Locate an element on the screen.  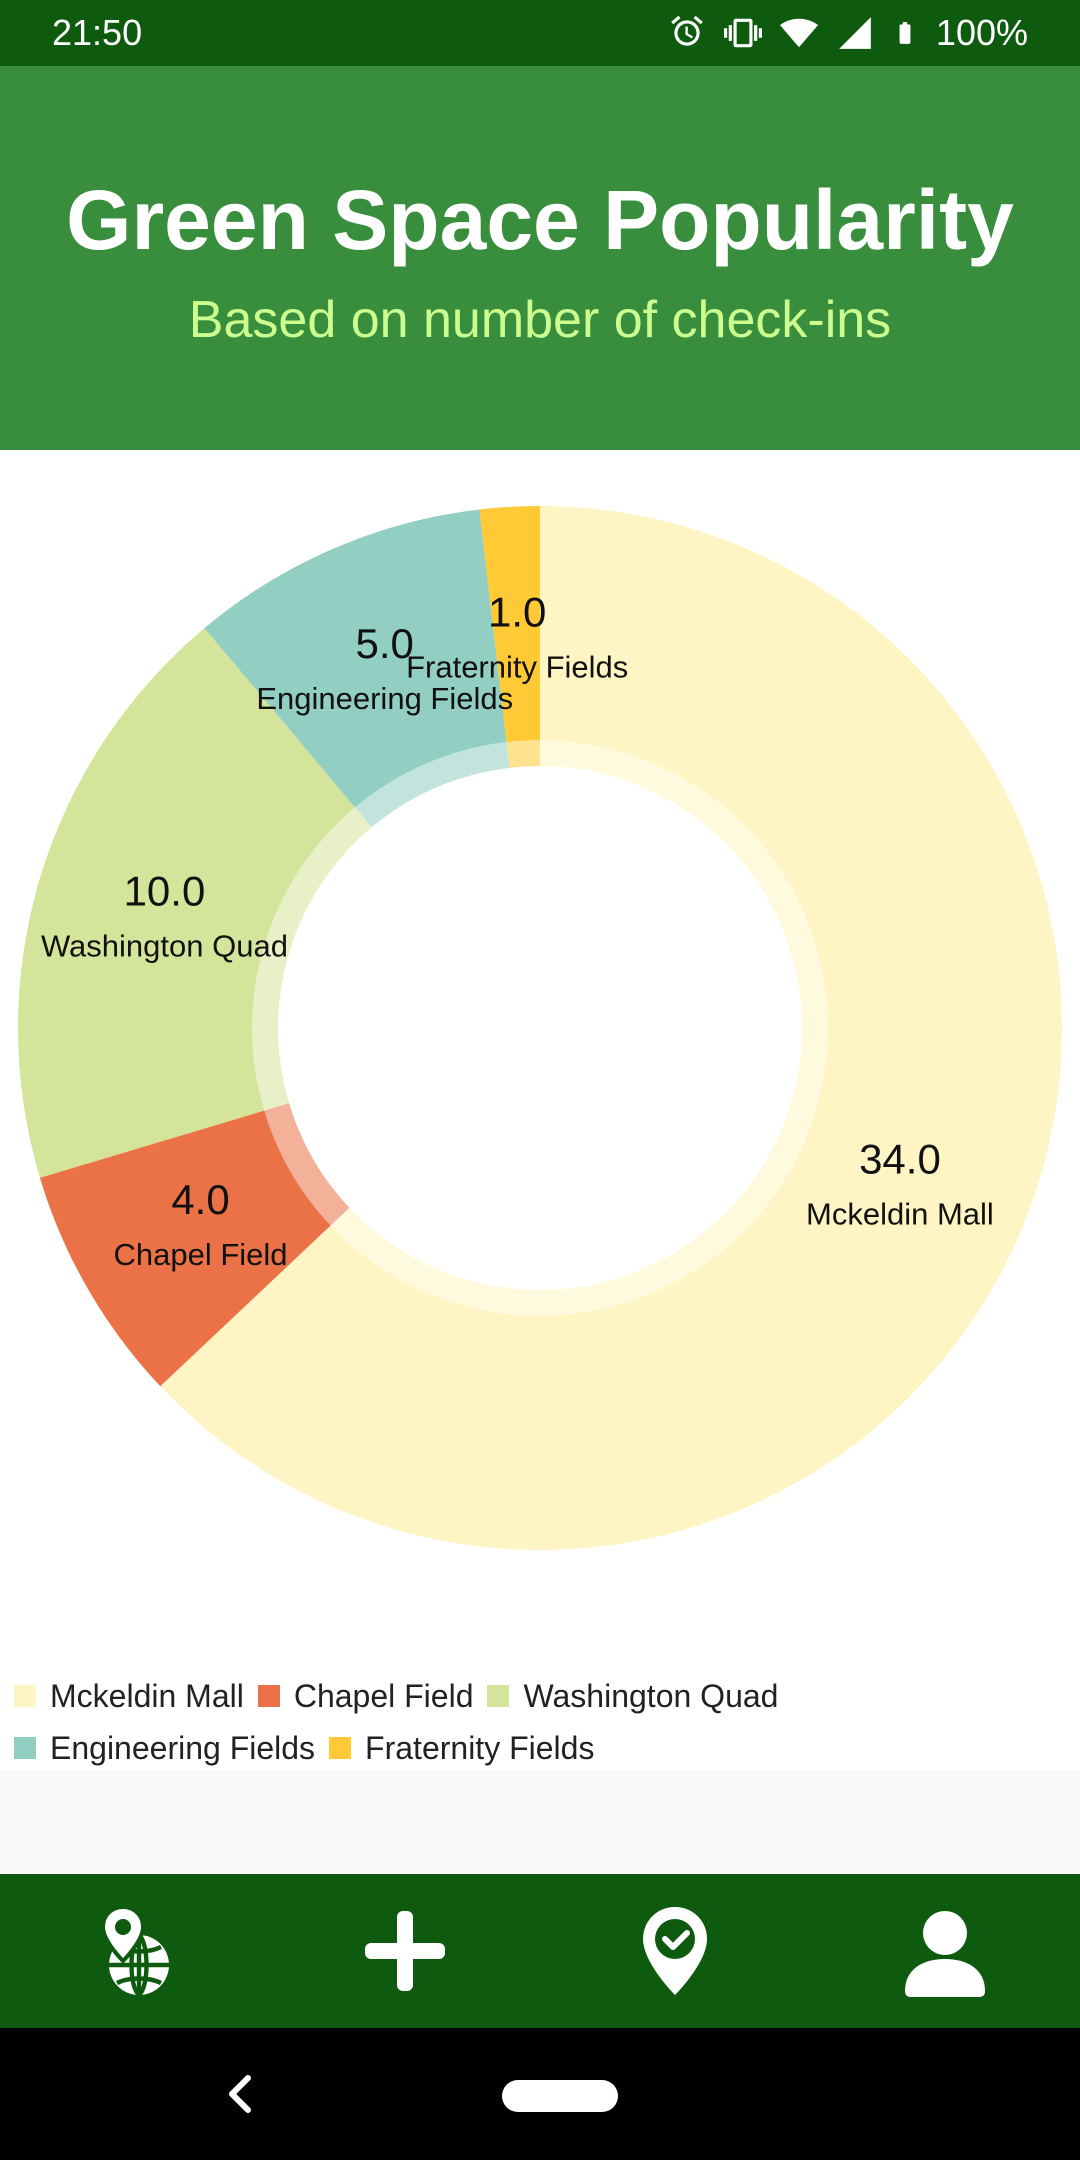
check-location-icon is located at coordinates (675, 1951).